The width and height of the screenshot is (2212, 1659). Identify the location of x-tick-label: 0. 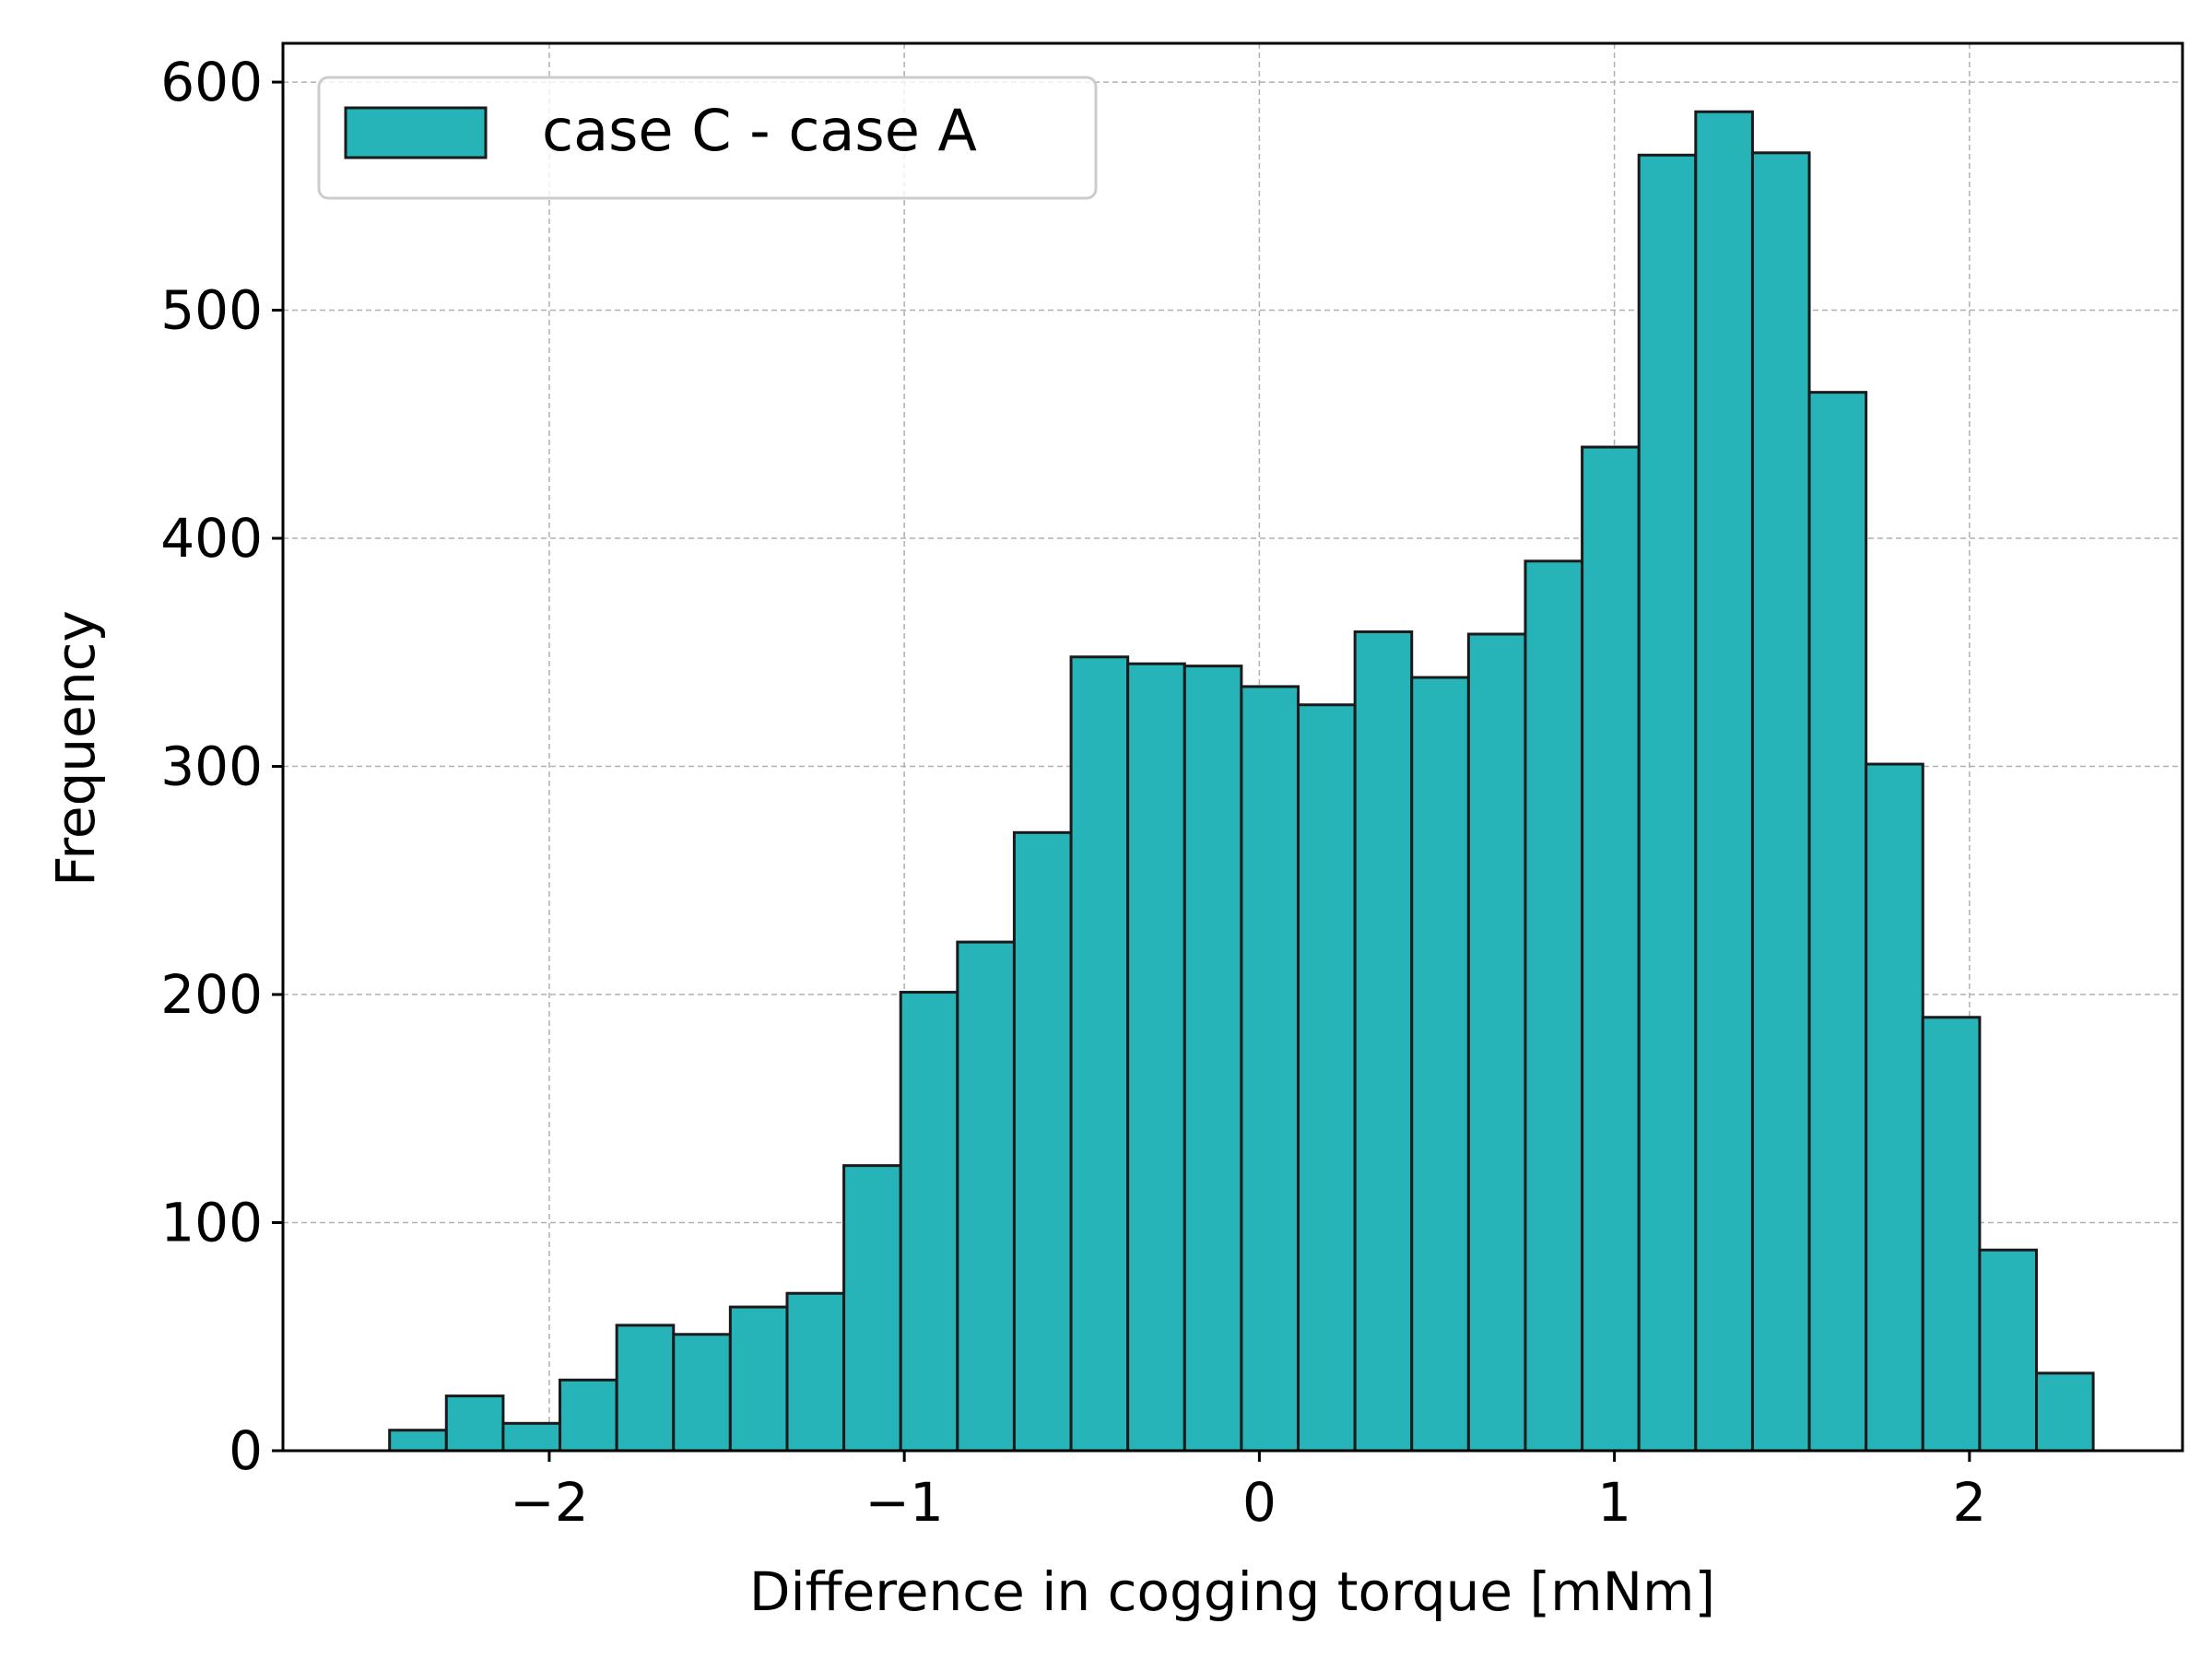
(1259, 1502).